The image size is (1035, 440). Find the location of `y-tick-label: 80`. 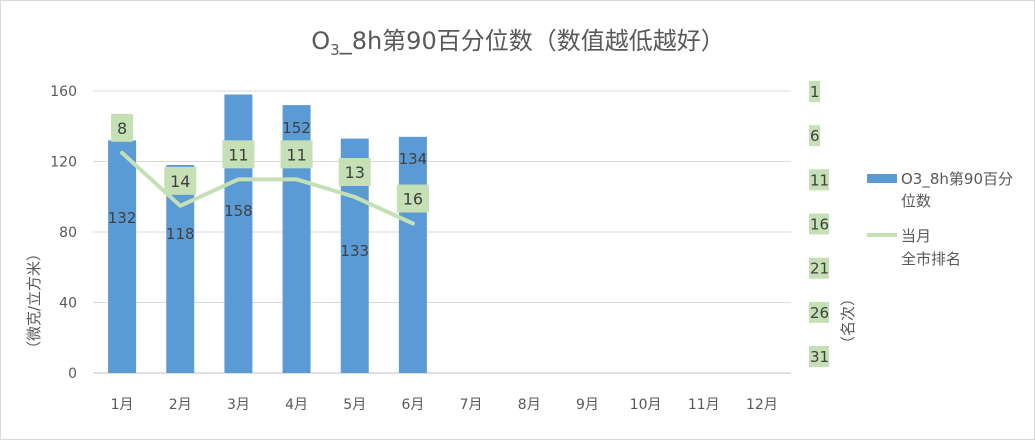

y-tick-label: 80 is located at coordinates (68, 233).